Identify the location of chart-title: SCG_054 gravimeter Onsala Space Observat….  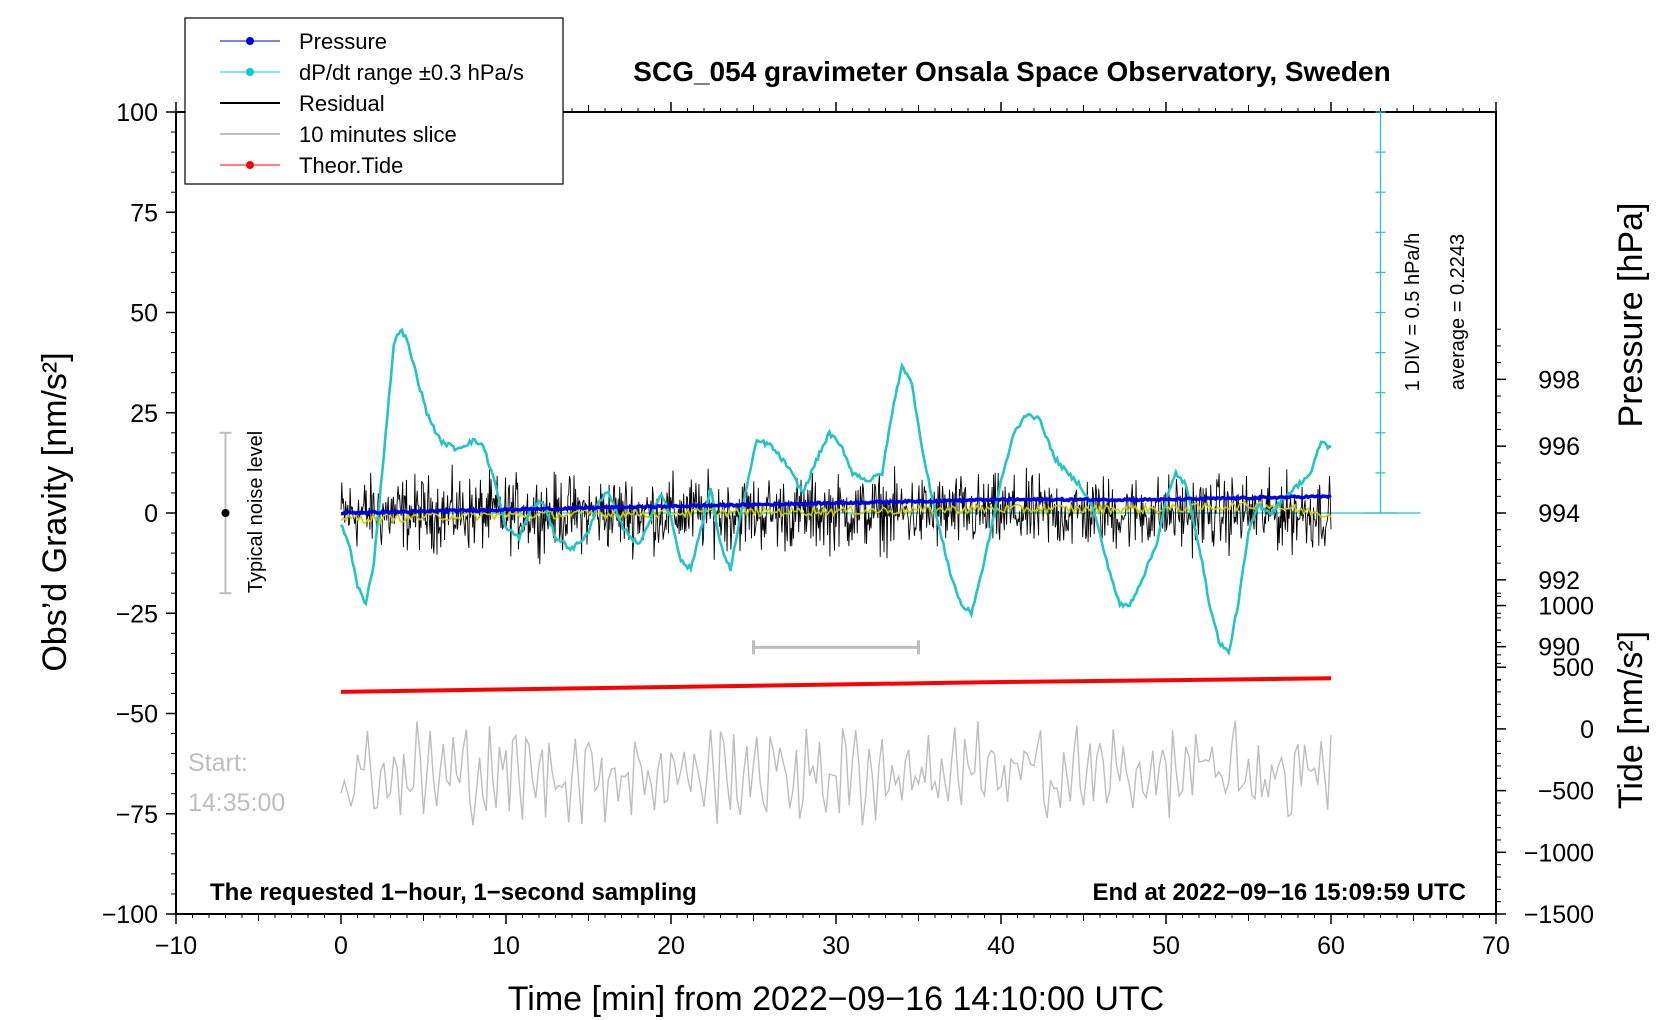
(1011, 71).